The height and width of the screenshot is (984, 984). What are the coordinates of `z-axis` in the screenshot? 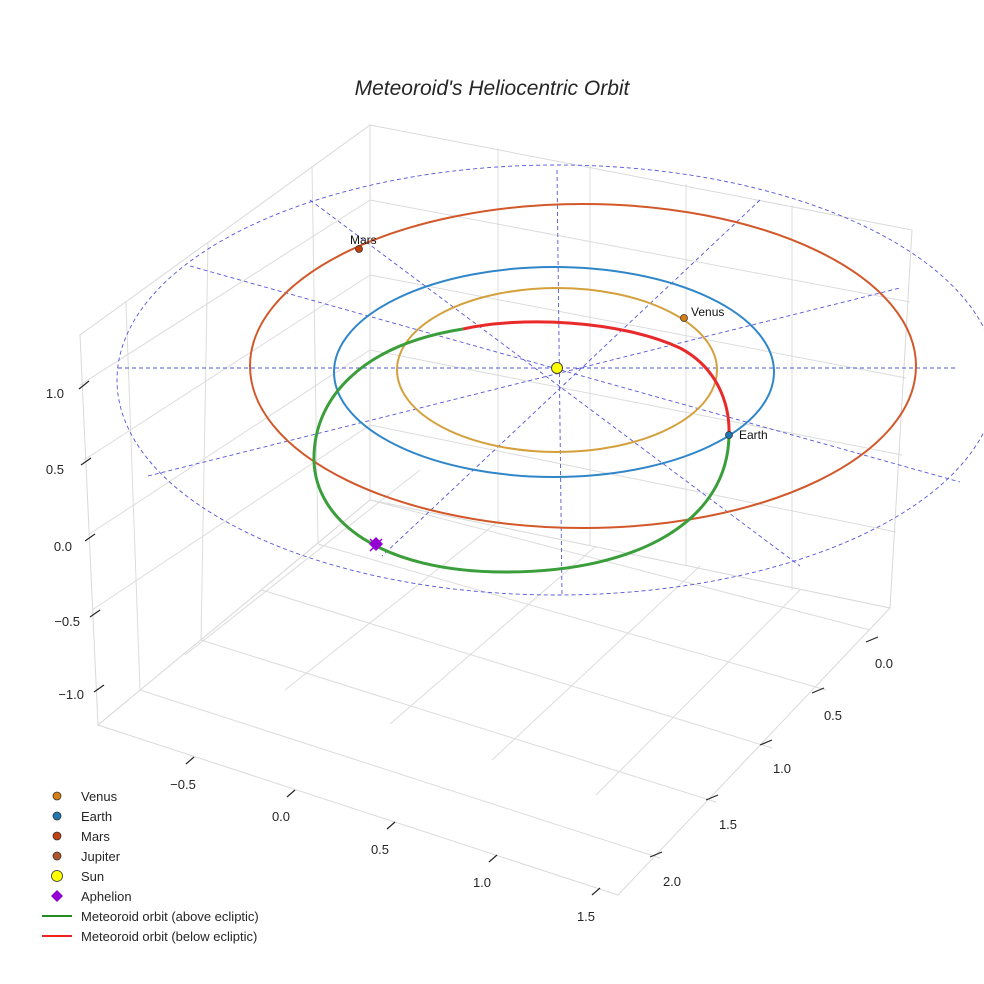 It's located at (91, 536).